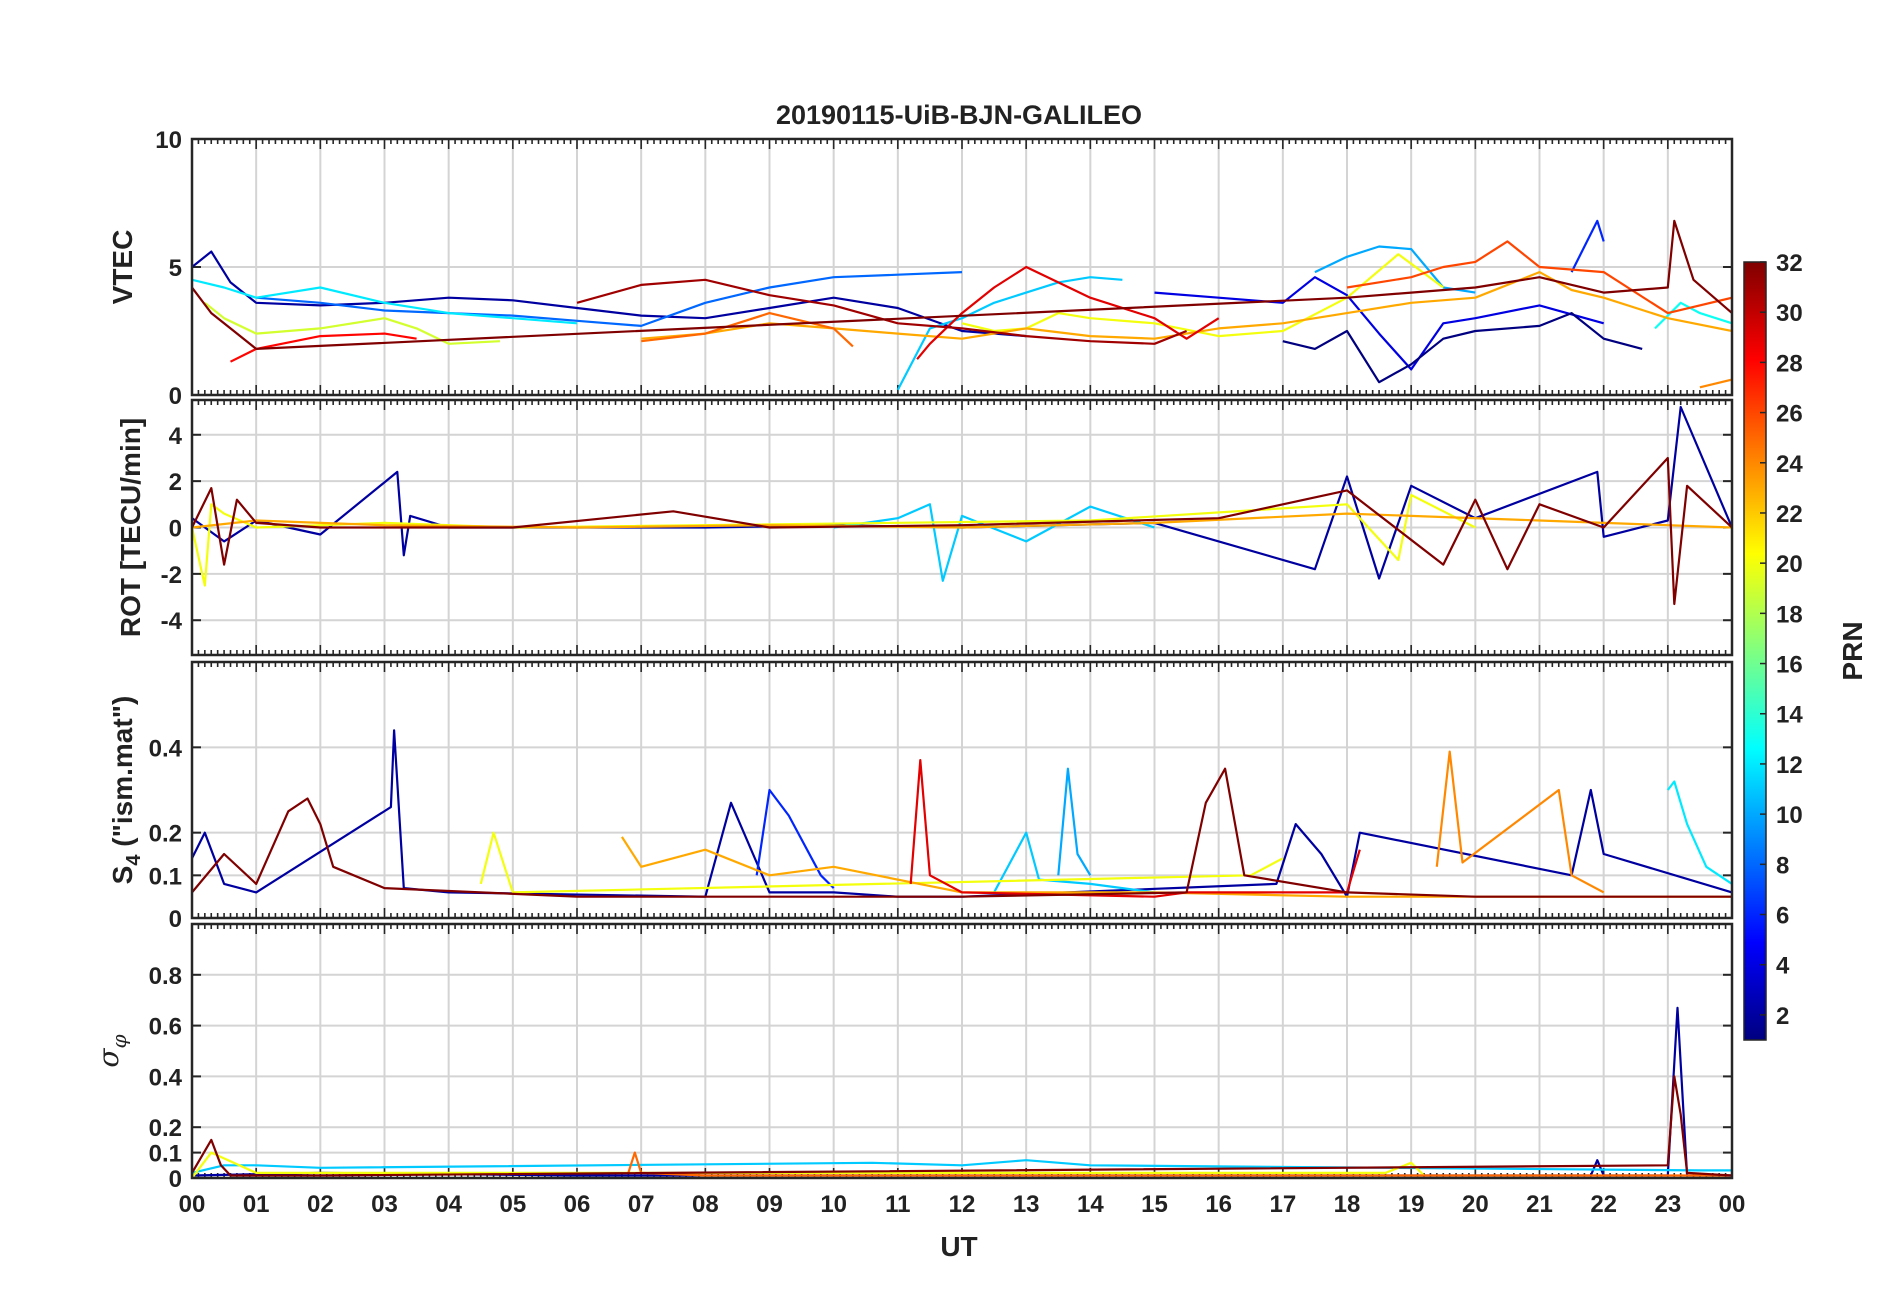 The width and height of the screenshot is (1902, 1292). Describe the element at coordinates (1282, 1204) in the screenshot. I see `x-tick-label: 17` at that location.